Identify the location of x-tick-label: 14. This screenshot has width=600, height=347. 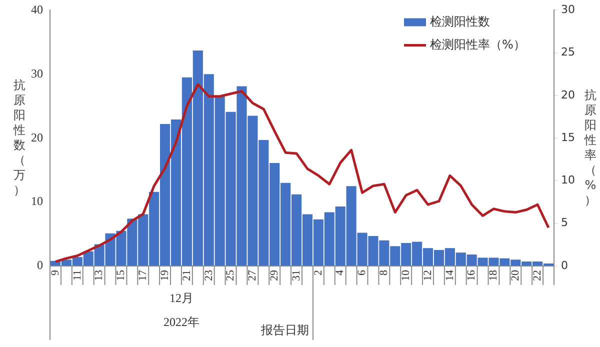
(450, 275).